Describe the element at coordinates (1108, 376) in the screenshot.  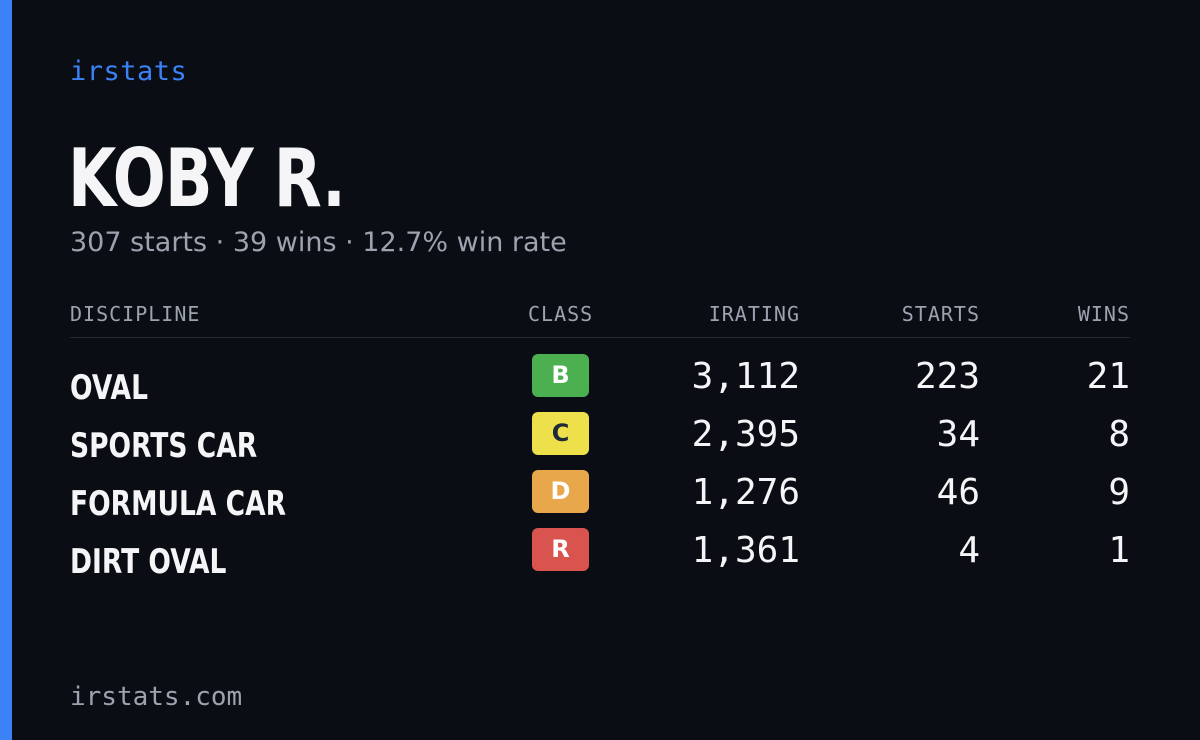
I see `wins-value: 21` at that location.